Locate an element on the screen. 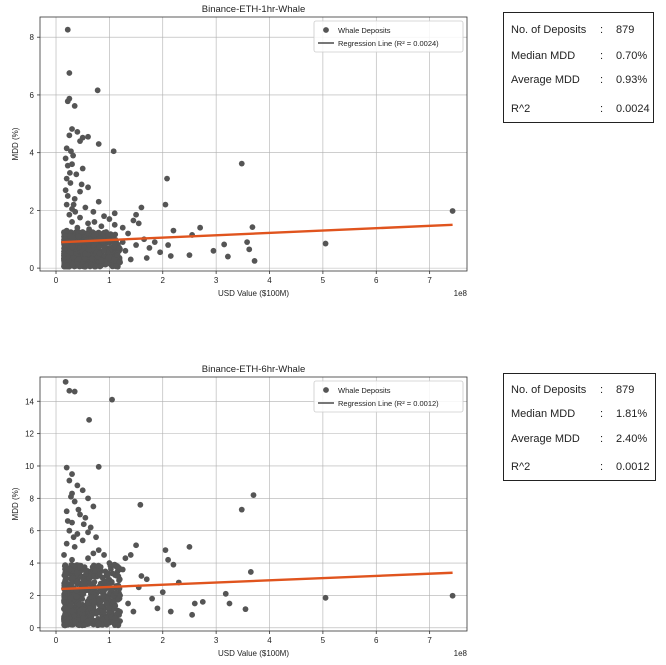 The image size is (666, 665). y-tick-label: 8 is located at coordinates (32, 37).